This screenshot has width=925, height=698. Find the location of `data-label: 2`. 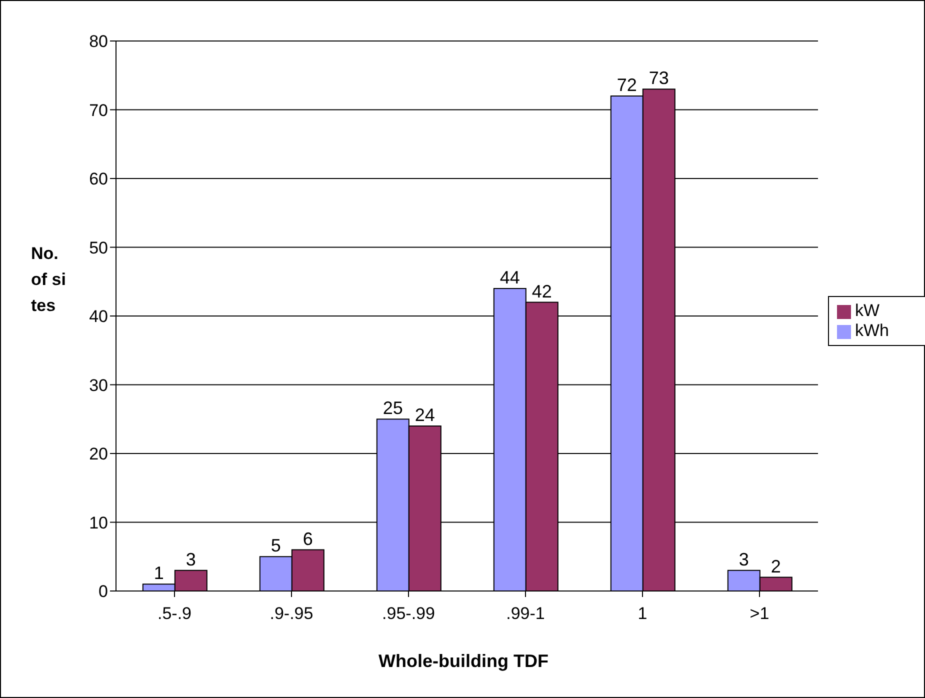

data-label: 2 is located at coordinates (775, 566).